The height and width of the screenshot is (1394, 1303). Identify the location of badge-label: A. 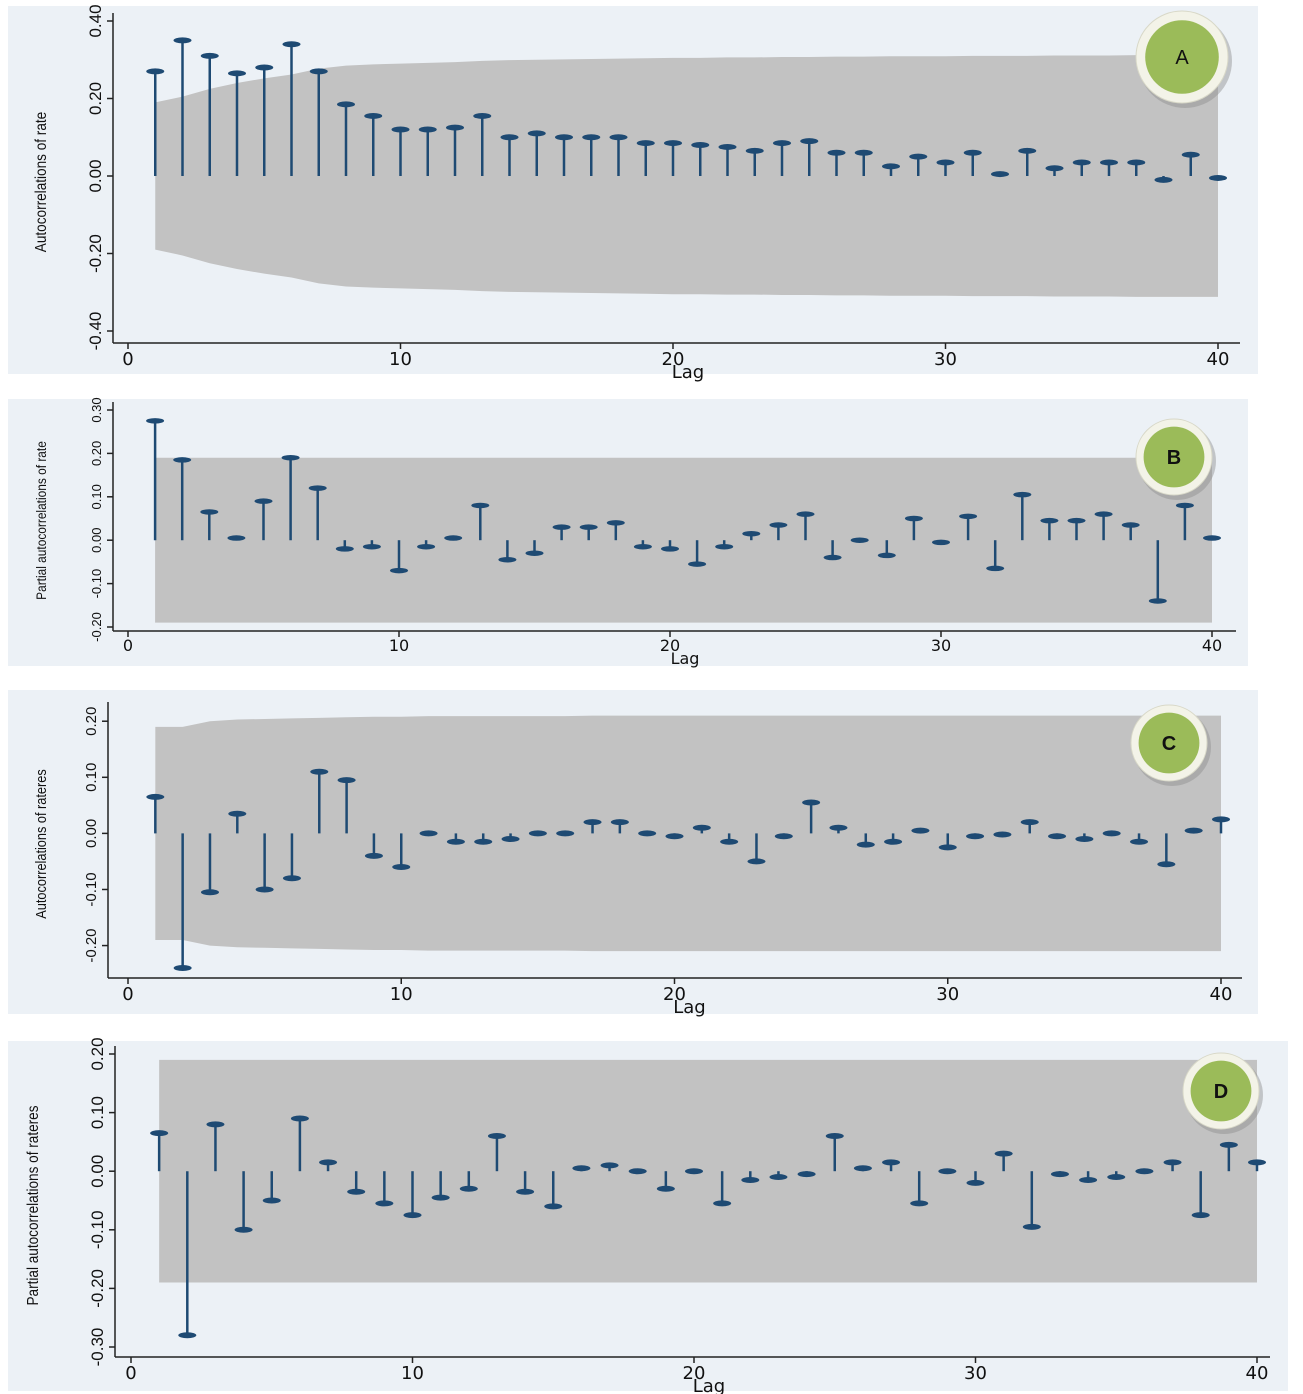
(1182, 58).